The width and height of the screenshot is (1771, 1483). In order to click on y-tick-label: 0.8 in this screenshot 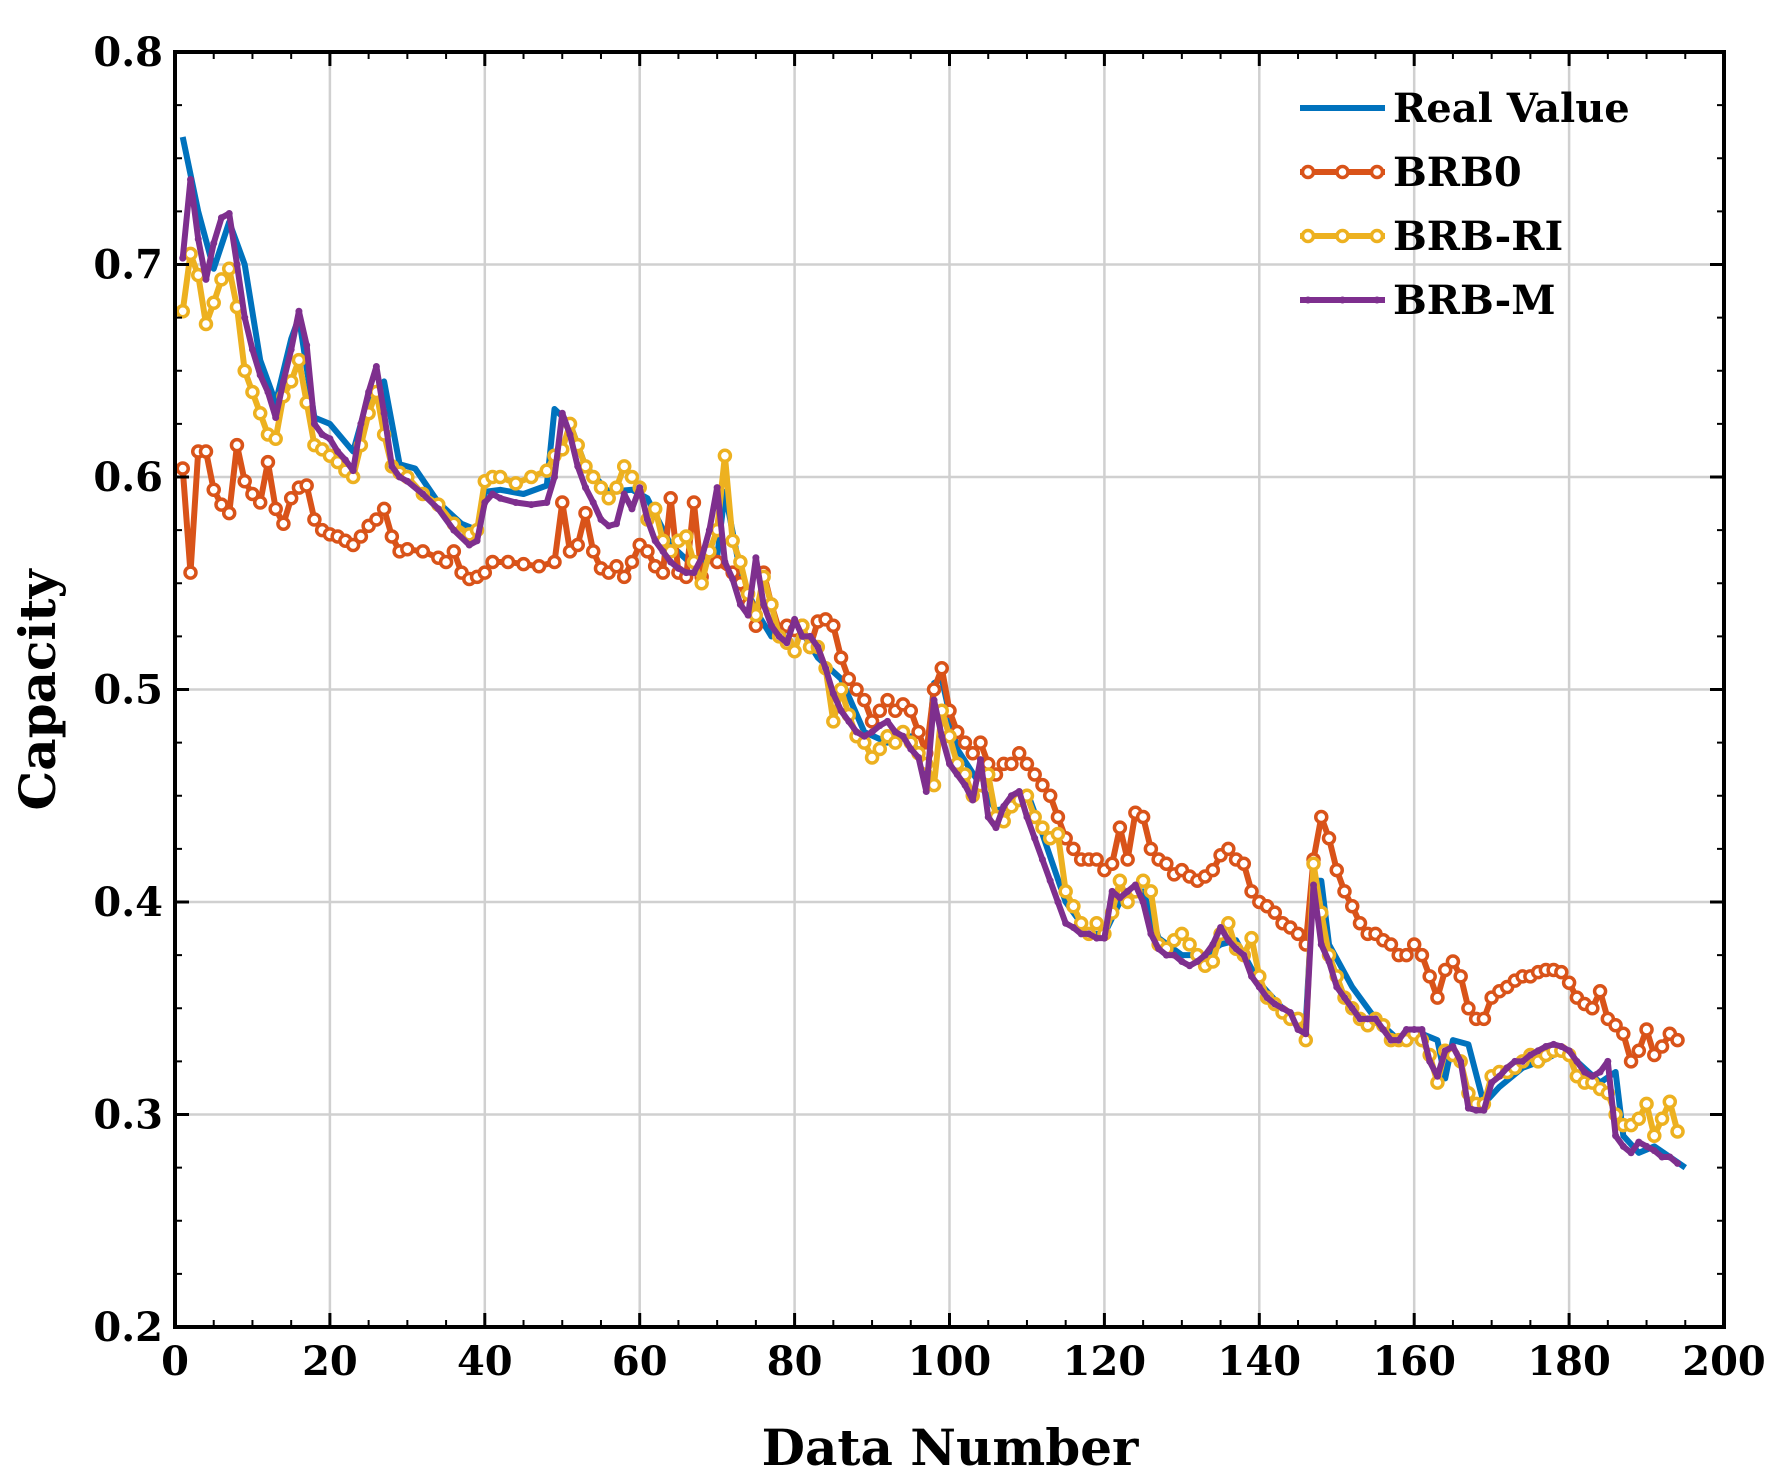, I will do `click(128, 52)`.